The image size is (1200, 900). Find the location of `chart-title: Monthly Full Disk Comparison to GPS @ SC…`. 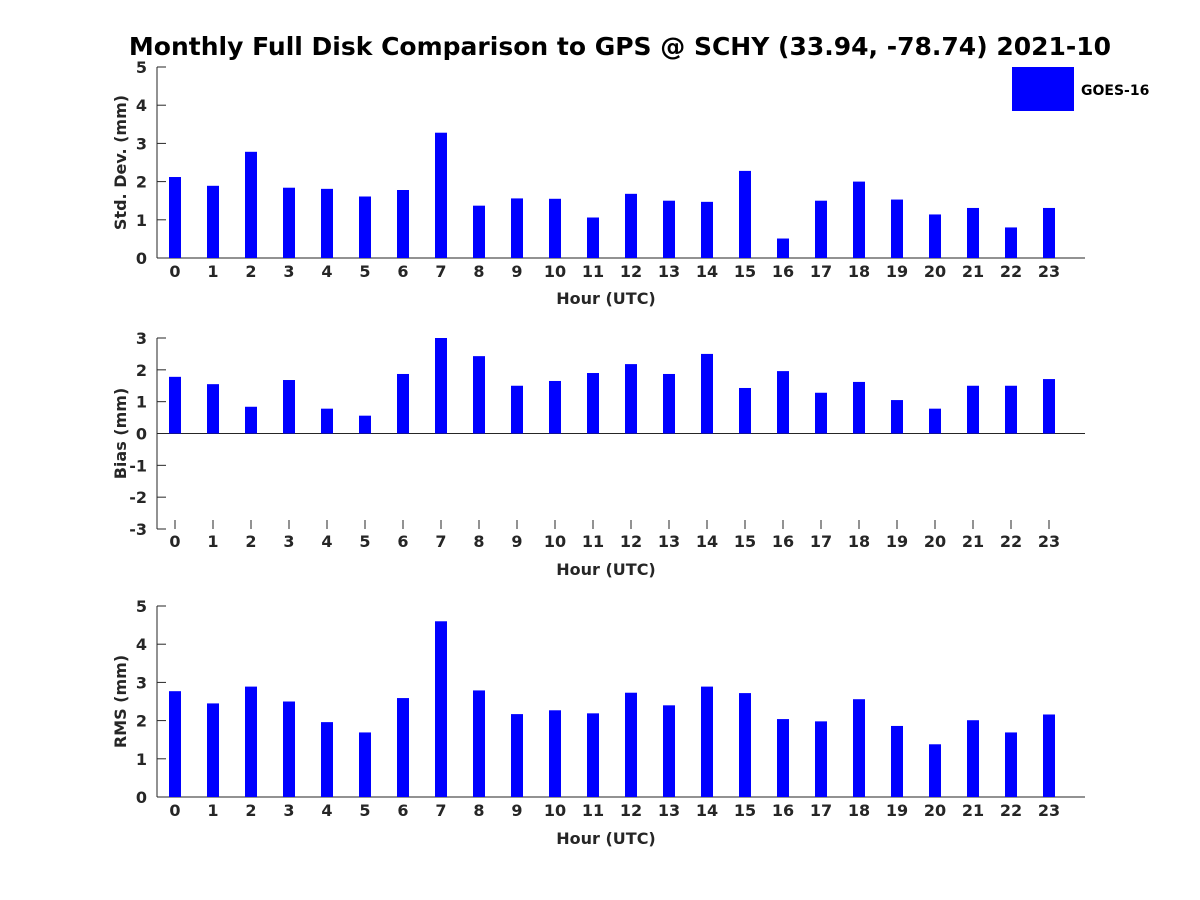

chart-title: Monthly Full Disk Comparison to GPS @ SC… is located at coordinates (620, 46).